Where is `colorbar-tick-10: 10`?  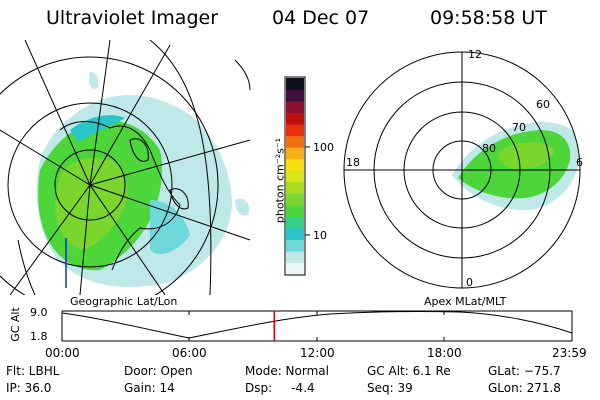 colorbar-tick-10: 10 is located at coordinates (320, 235).